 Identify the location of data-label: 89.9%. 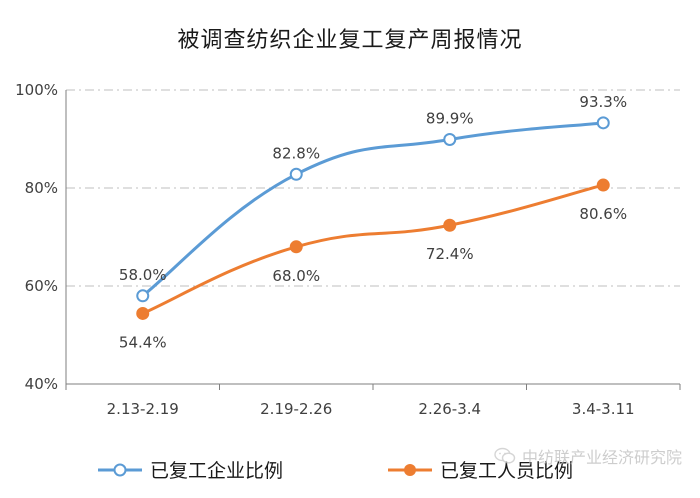
(450, 118).